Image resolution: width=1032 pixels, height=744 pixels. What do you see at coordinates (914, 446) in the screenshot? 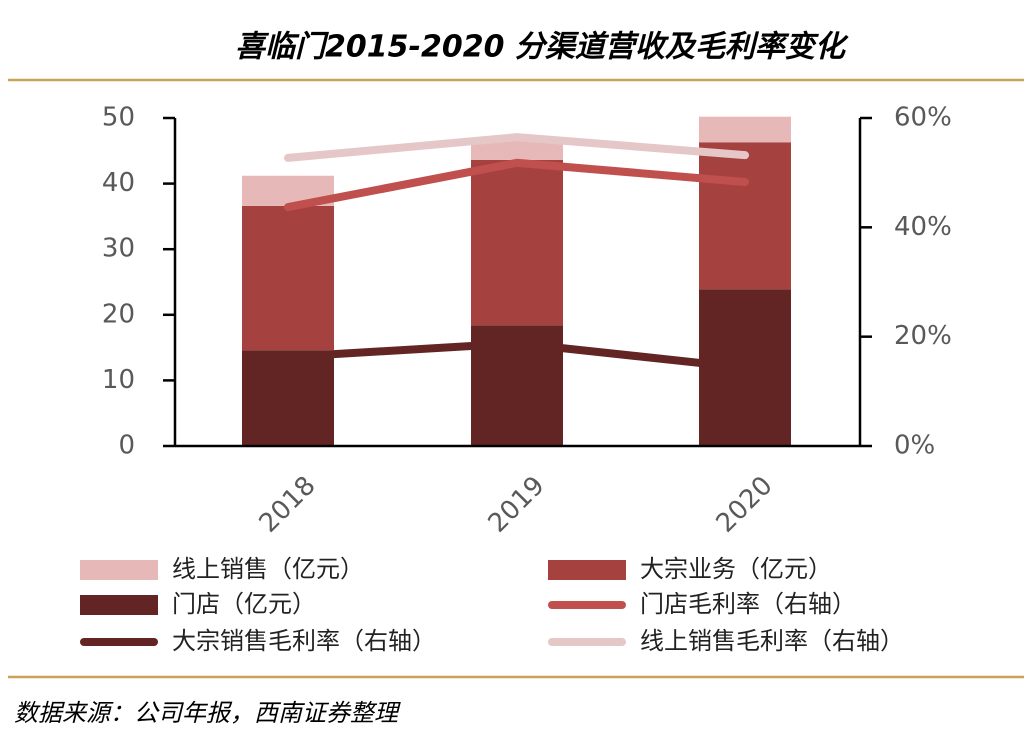
I see `y2-tick-label: 0%` at bounding box center [914, 446].